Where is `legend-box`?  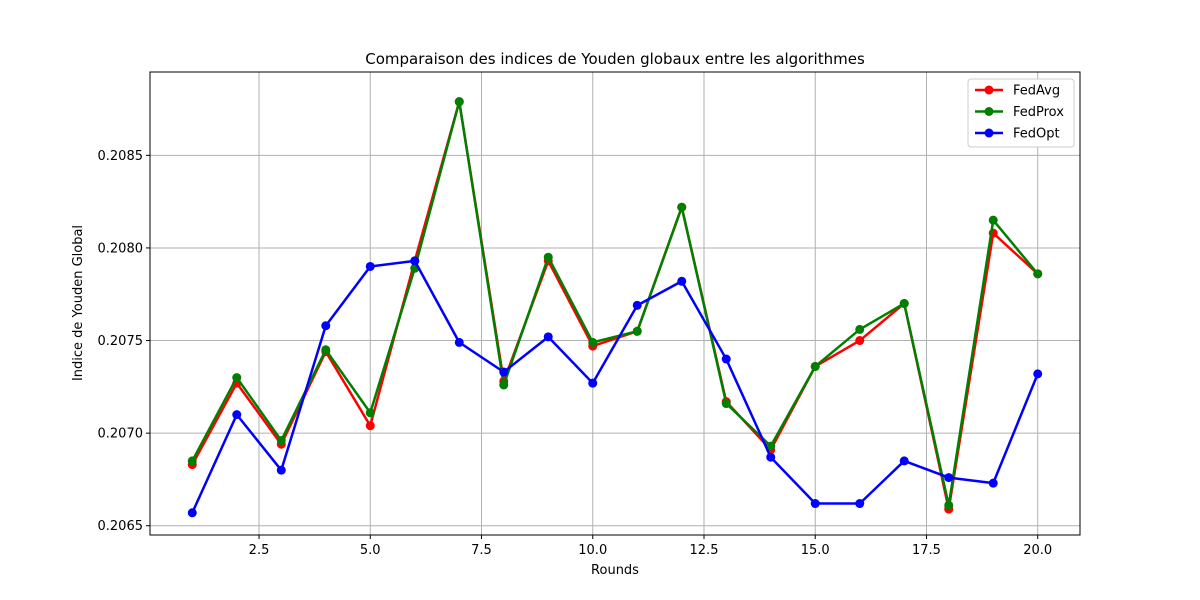 legend-box is located at coordinates (1021, 113).